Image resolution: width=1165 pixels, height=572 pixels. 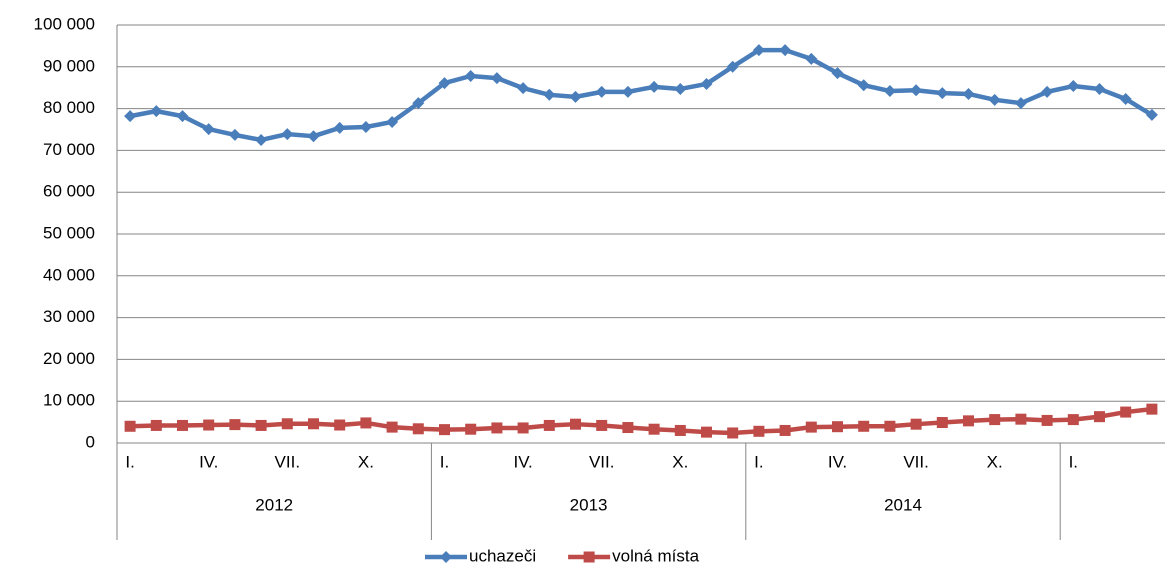 I want to click on y-tick-label: 40 000, so click(x=69, y=274).